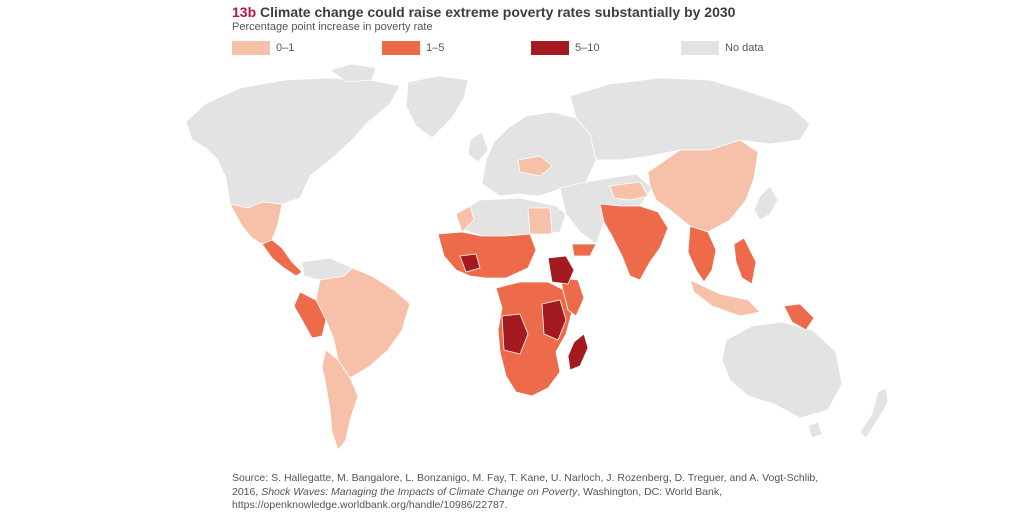 This screenshot has width=1024, height=513. What do you see at coordinates (285, 48) in the screenshot?
I see `legend-label-0-1: 0–1` at bounding box center [285, 48].